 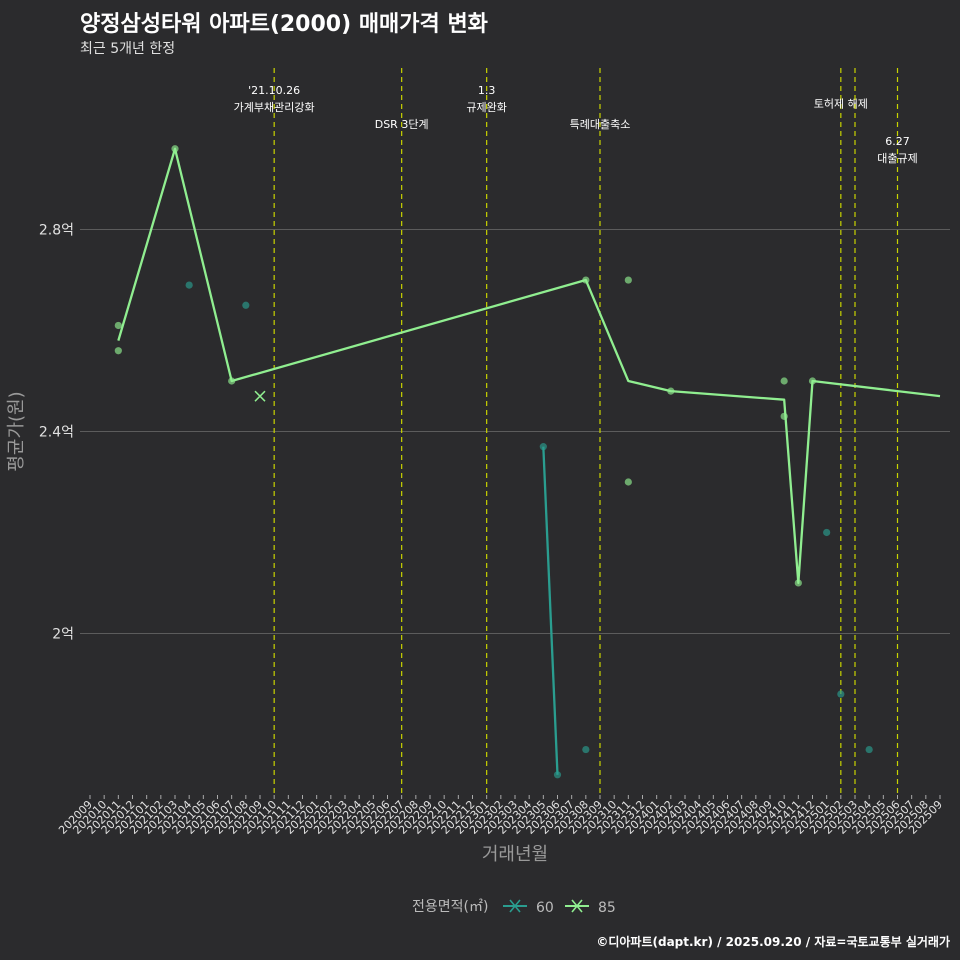 What do you see at coordinates (450, 907) in the screenshot?
I see `legend-title: 전용면적(㎡)` at bounding box center [450, 907].